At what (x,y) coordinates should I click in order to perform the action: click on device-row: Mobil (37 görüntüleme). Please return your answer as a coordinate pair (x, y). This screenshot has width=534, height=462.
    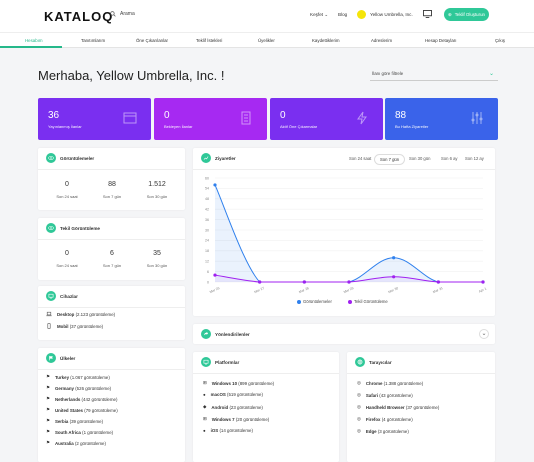
    Looking at the image, I should click on (74, 326).